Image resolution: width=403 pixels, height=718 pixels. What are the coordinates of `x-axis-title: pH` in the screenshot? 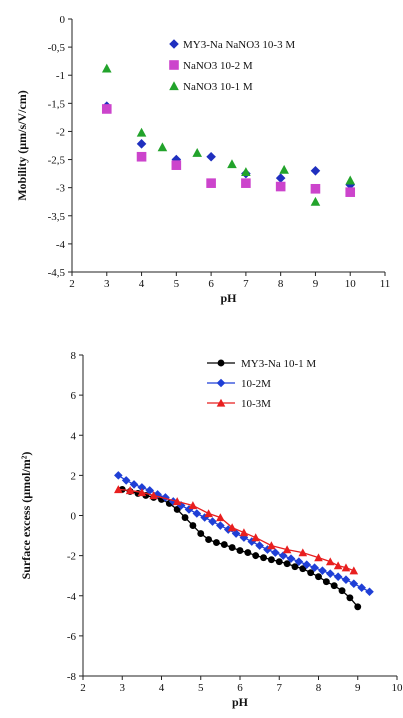 It's located at (240, 702).